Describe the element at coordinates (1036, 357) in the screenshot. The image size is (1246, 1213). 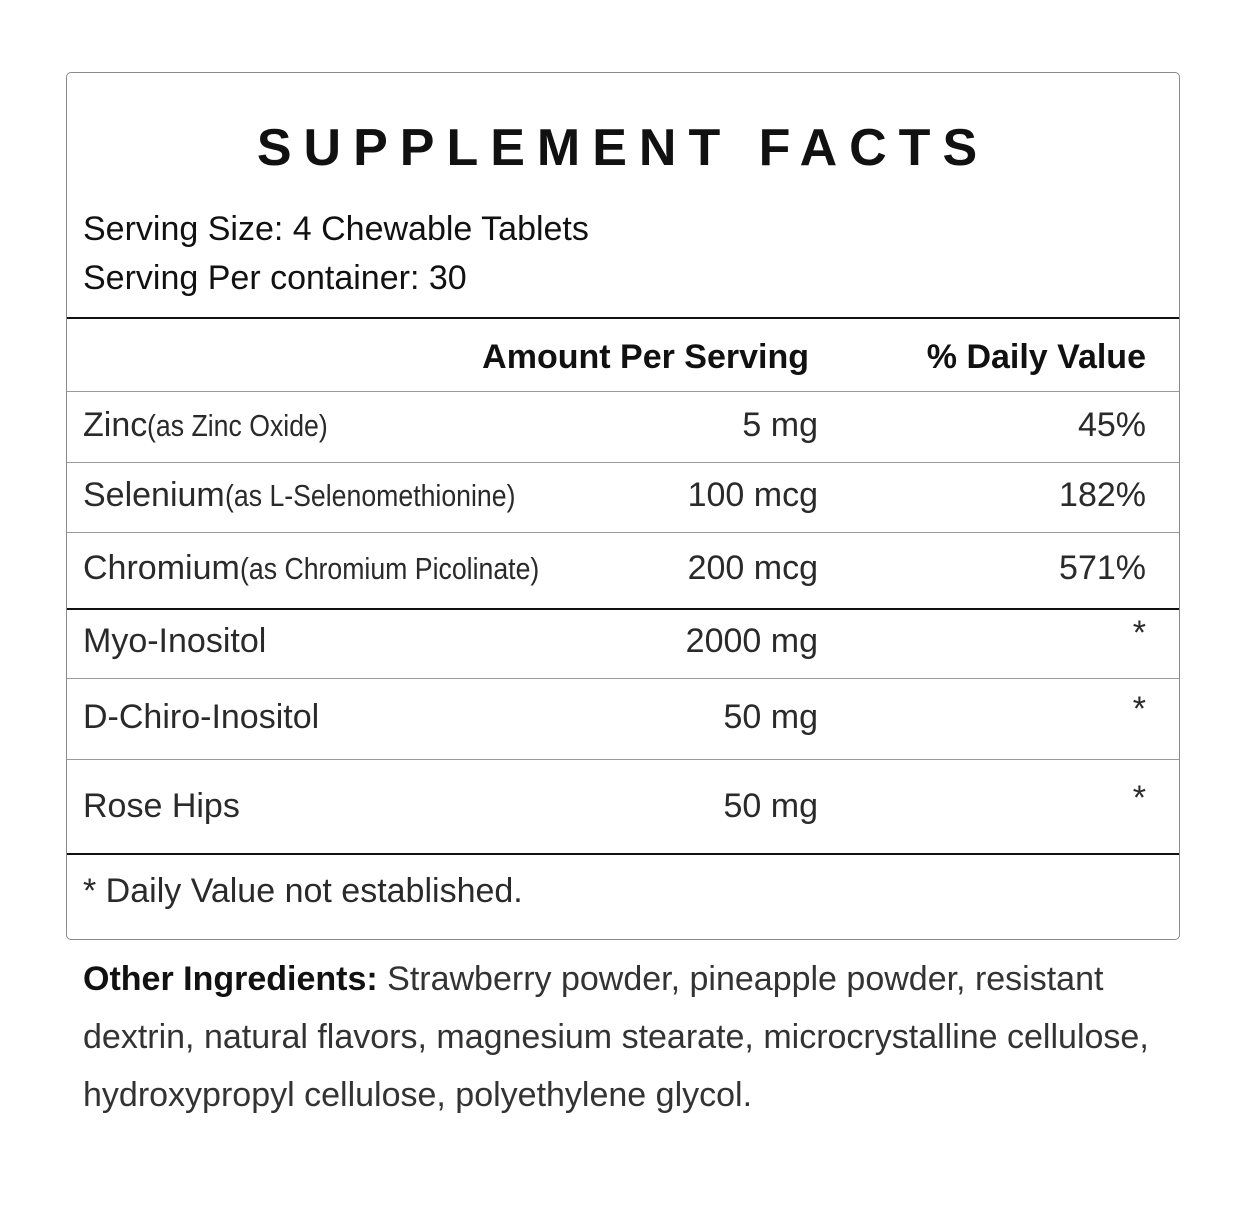
I see `header-daily-value: % Daily Value` at that location.